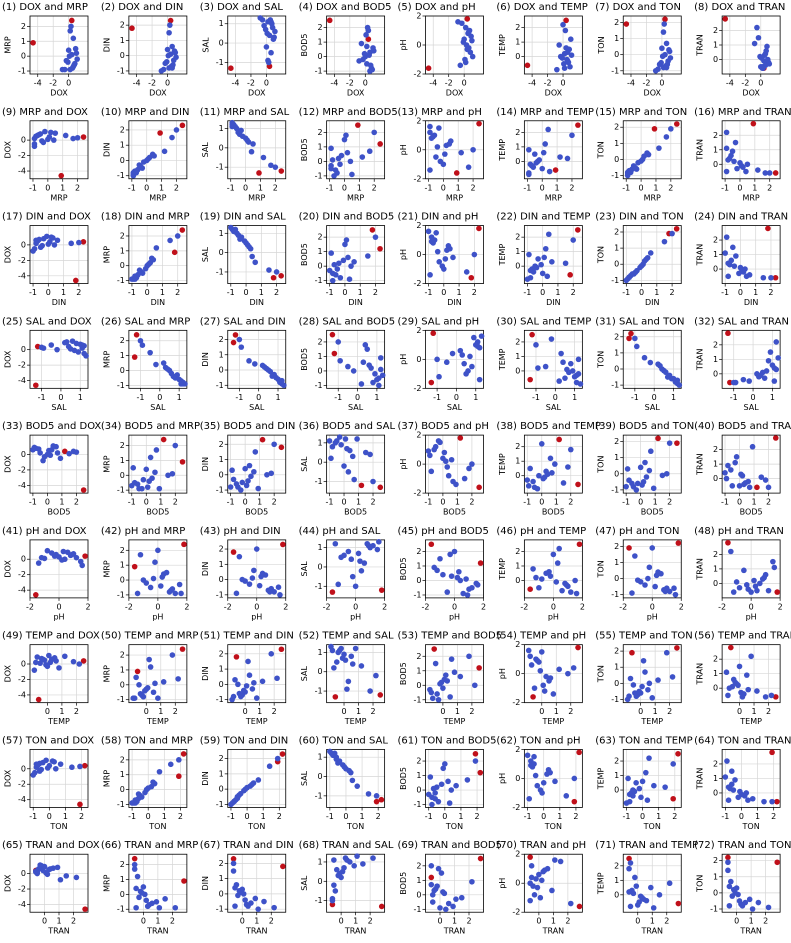 The height and width of the screenshot is (943, 791). I want to click on y-axis-label: MRP, so click(106, 673).